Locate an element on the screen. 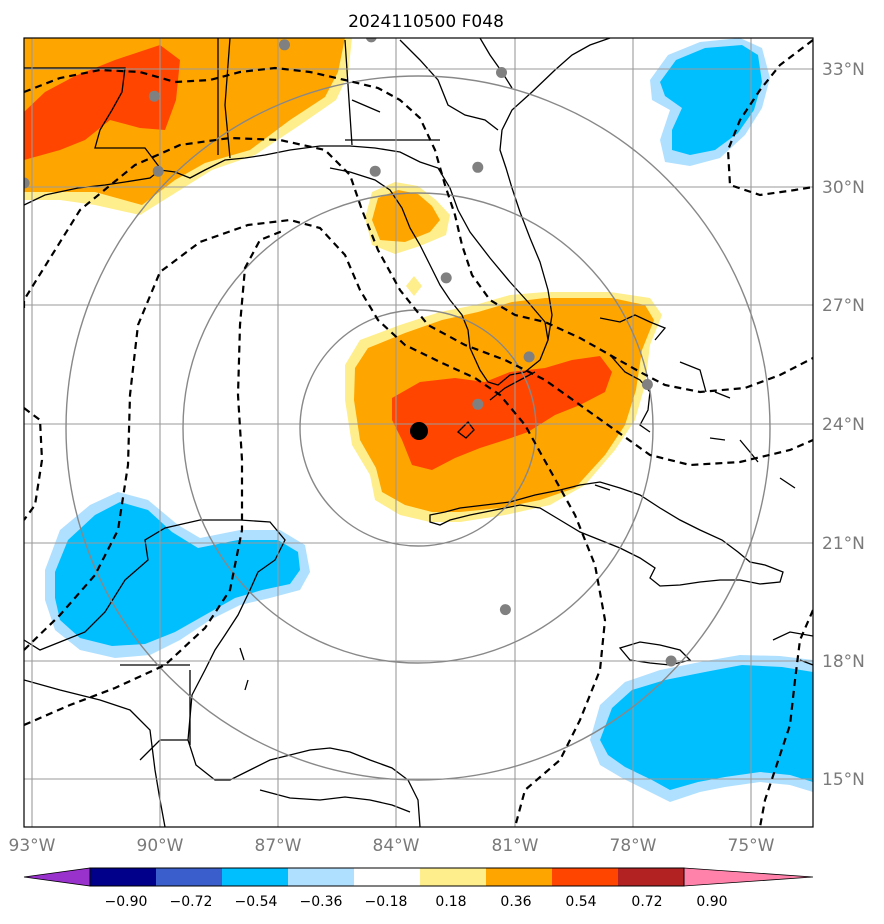  colorbar-tick-label: 0.72 is located at coordinates (646, 902).